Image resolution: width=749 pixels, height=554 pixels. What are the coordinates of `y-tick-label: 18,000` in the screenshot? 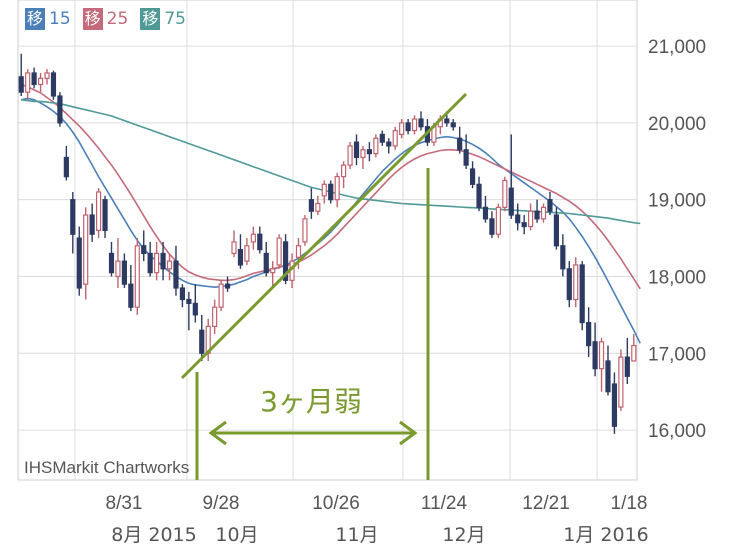 It's located at (677, 277).